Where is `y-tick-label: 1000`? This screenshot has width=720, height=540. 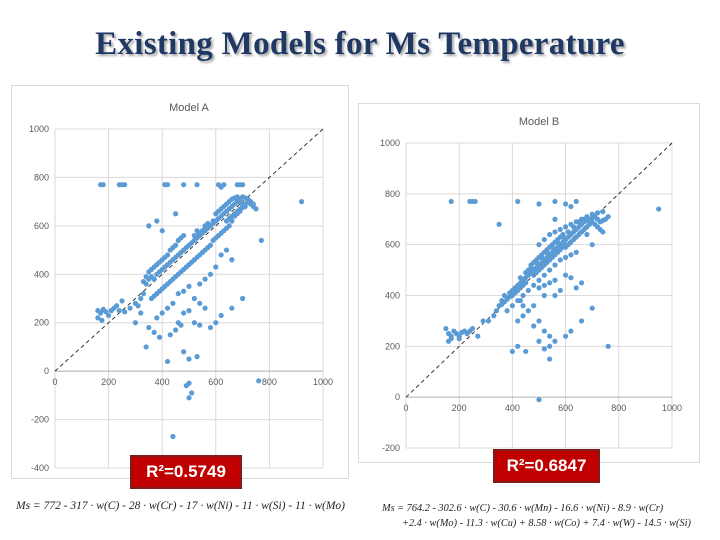
y-tick-label: 1000 is located at coordinates (39, 129).